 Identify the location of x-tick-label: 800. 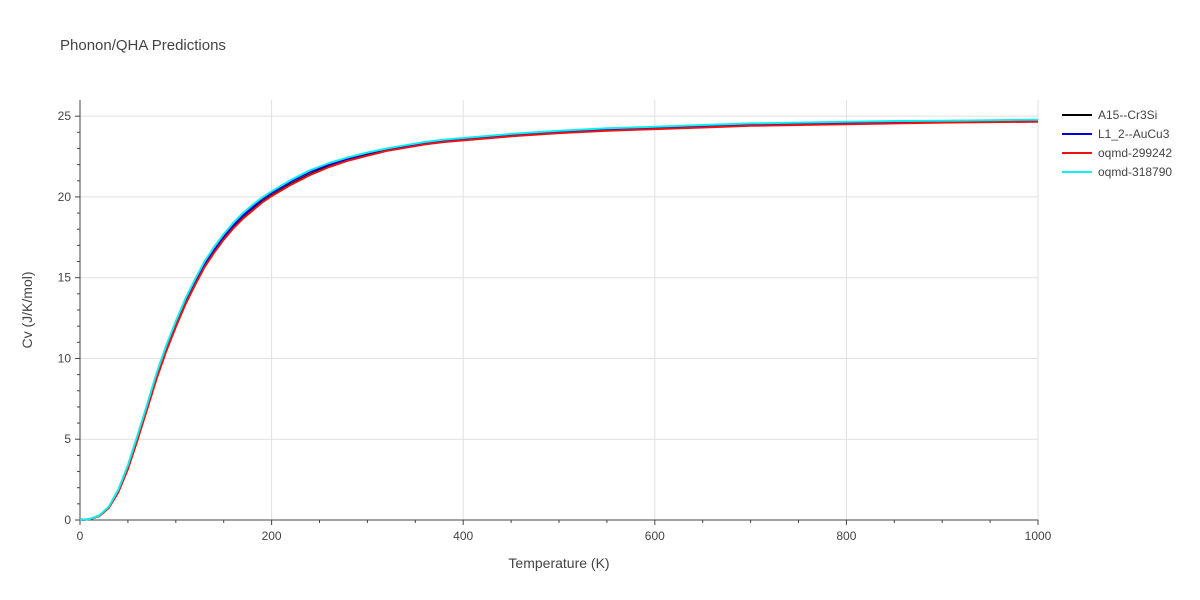
(846, 536).